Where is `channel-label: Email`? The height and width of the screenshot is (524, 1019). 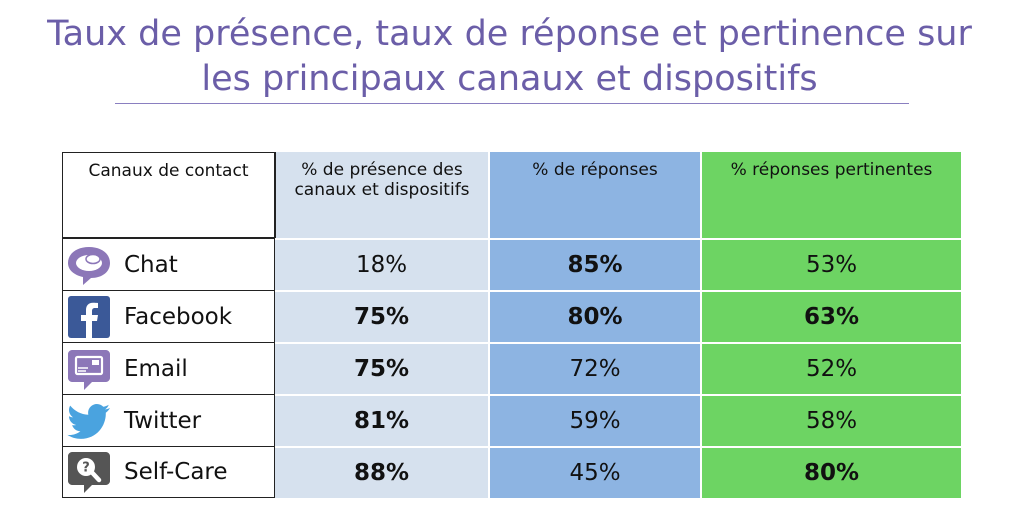 channel-label: Email is located at coordinates (156, 368).